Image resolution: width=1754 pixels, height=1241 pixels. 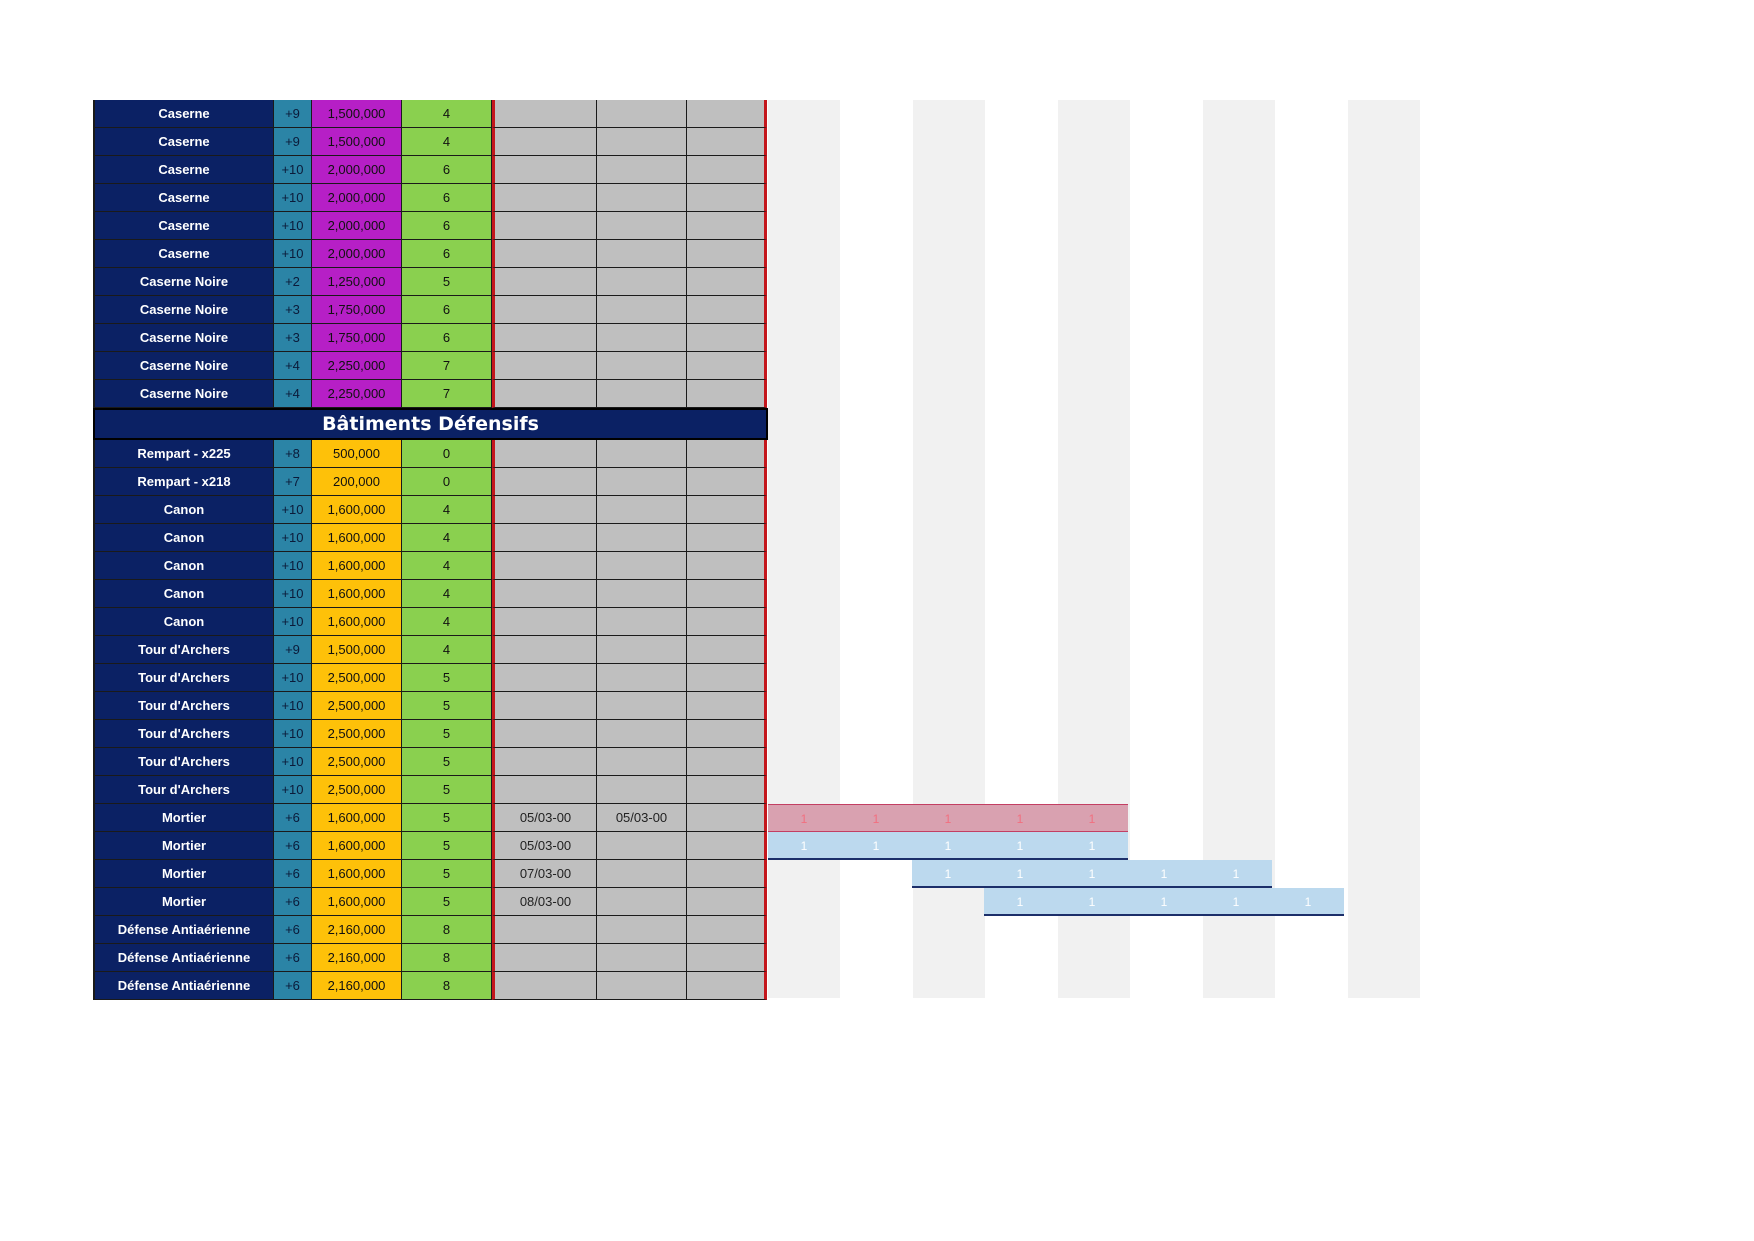 I want to click on table-row: Canon +10 1,600,000 4, so click(x=430, y=510).